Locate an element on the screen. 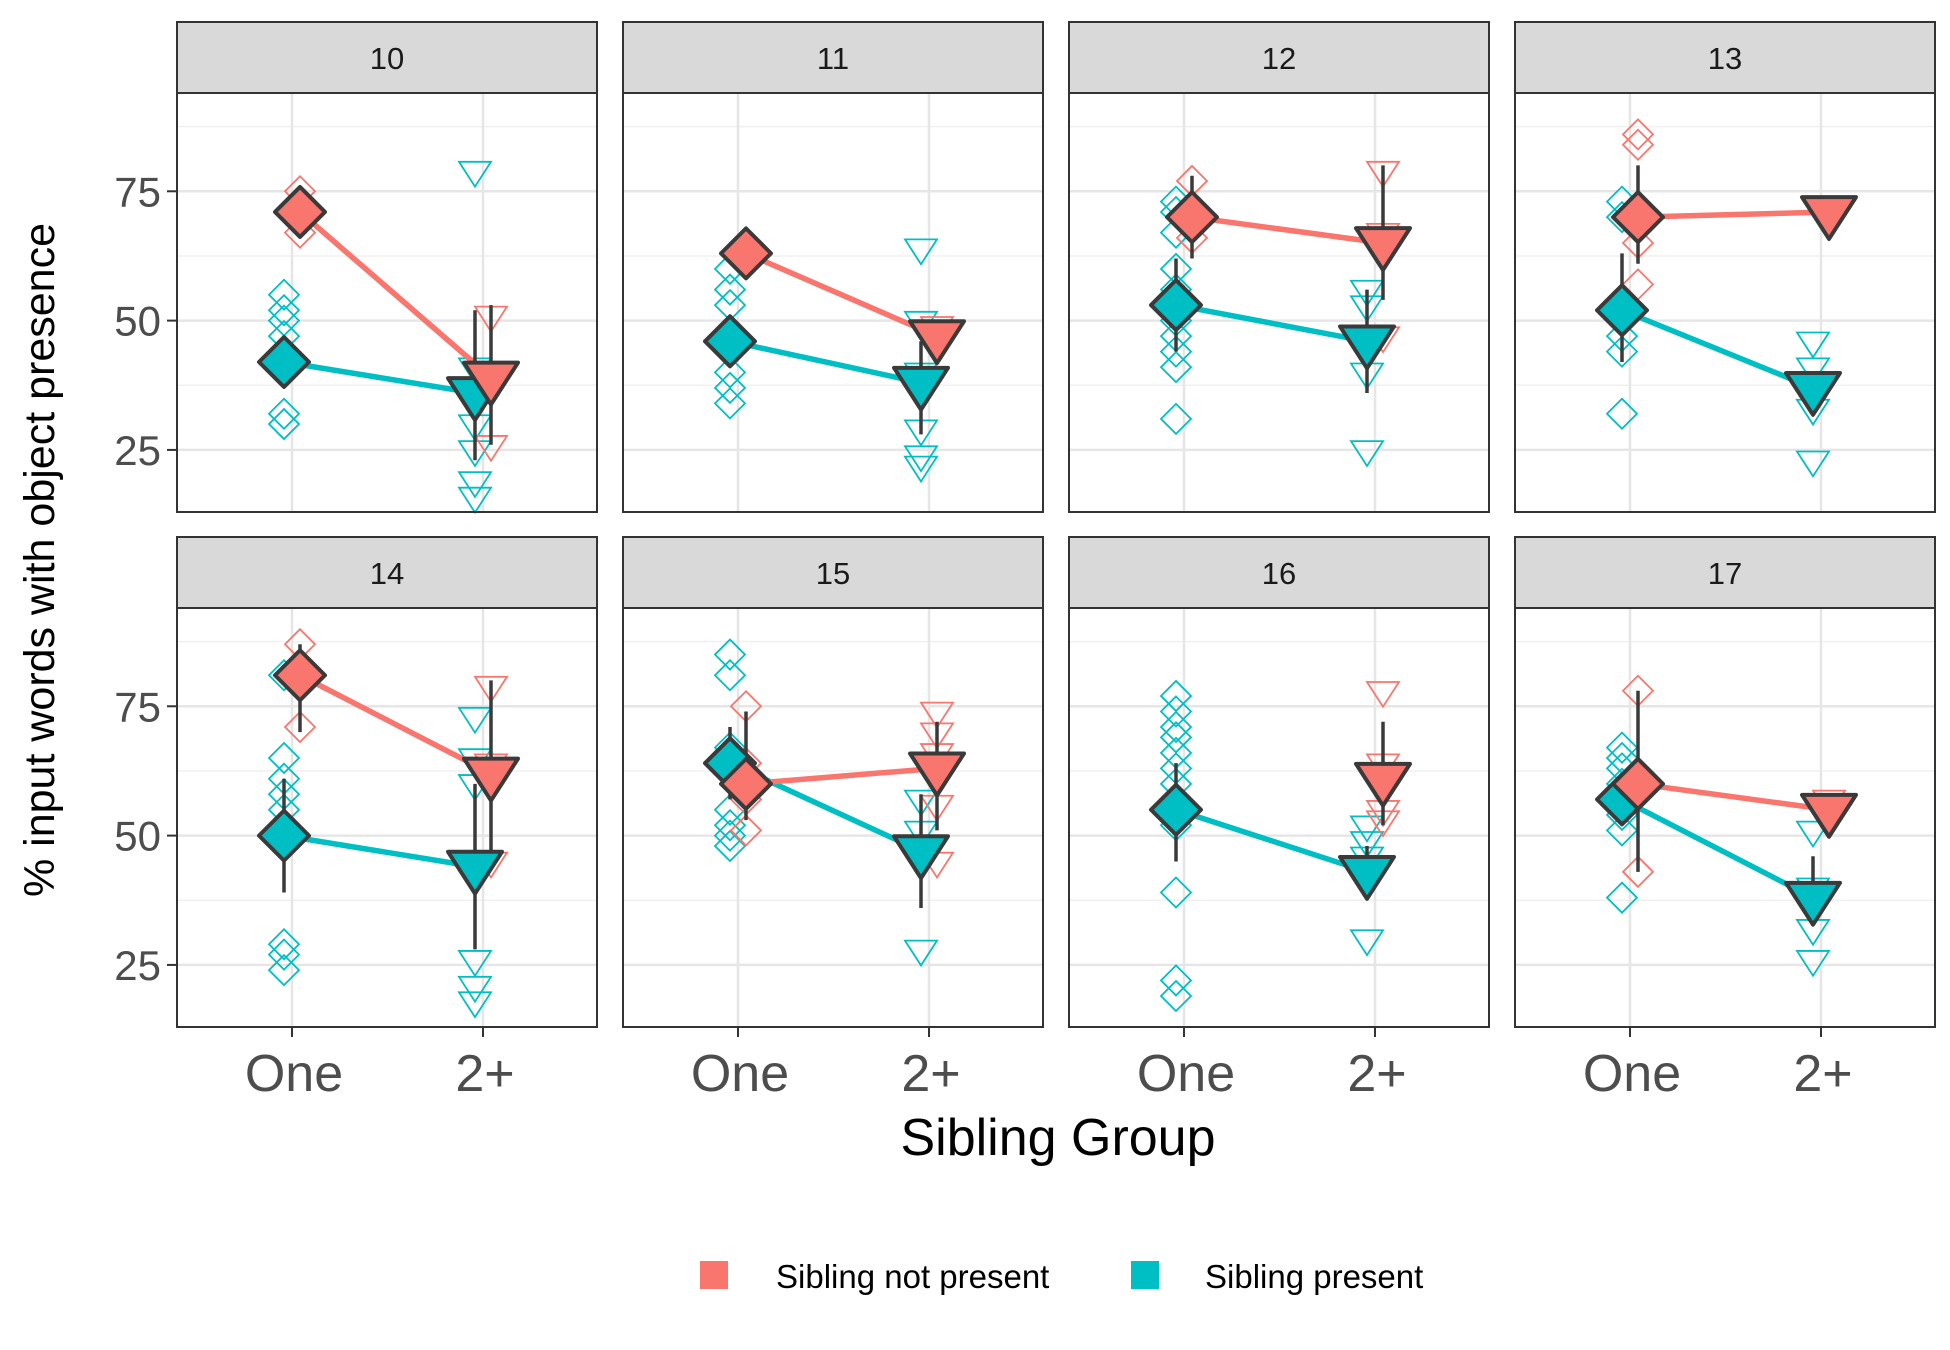 The width and height of the screenshot is (1950, 1350). panel-10: 10 25 50 75 is located at coordinates (356, 268).